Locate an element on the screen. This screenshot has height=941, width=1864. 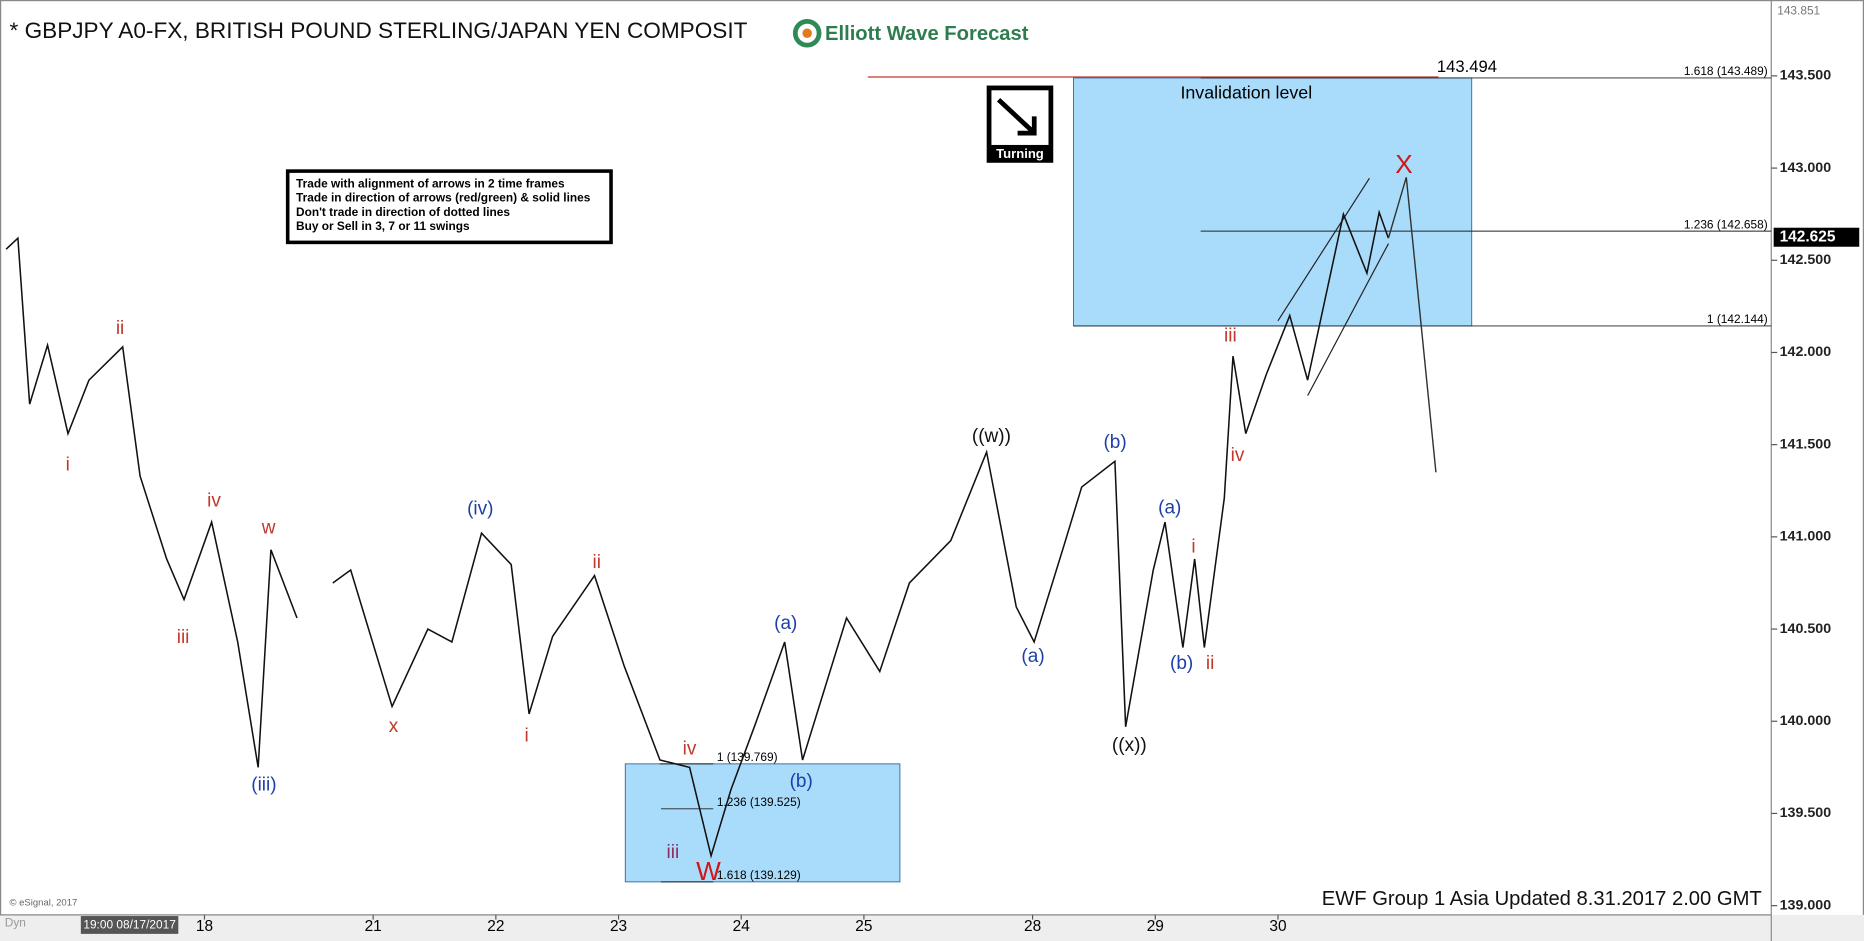
x-tick-label: 25 is located at coordinates (863, 926).